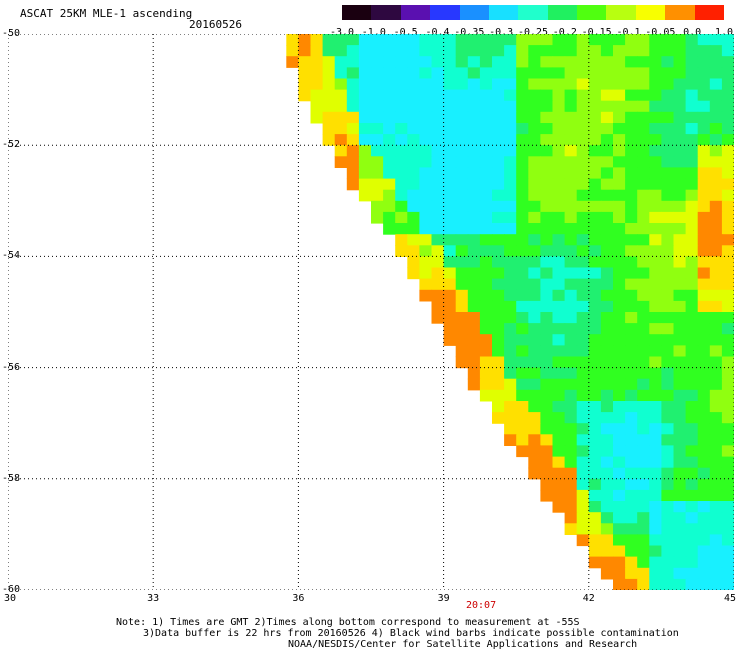 This screenshot has height=650, width=740. What do you see at coordinates (405, 32) in the screenshot?
I see `colorbar-tick-label: -0.5` at bounding box center [405, 32].